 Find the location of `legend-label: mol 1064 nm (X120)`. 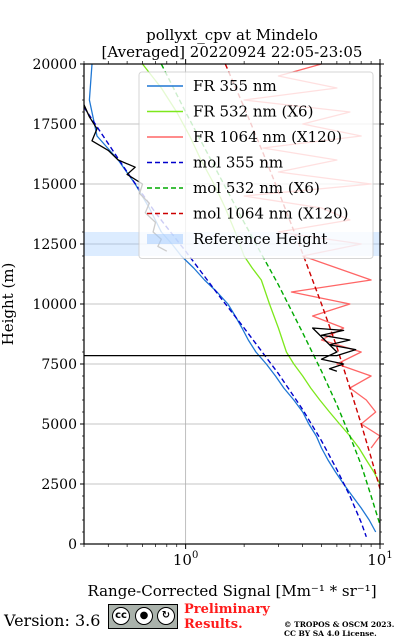

legend-label: mol 1064 nm (X120) is located at coordinates (270, 214).